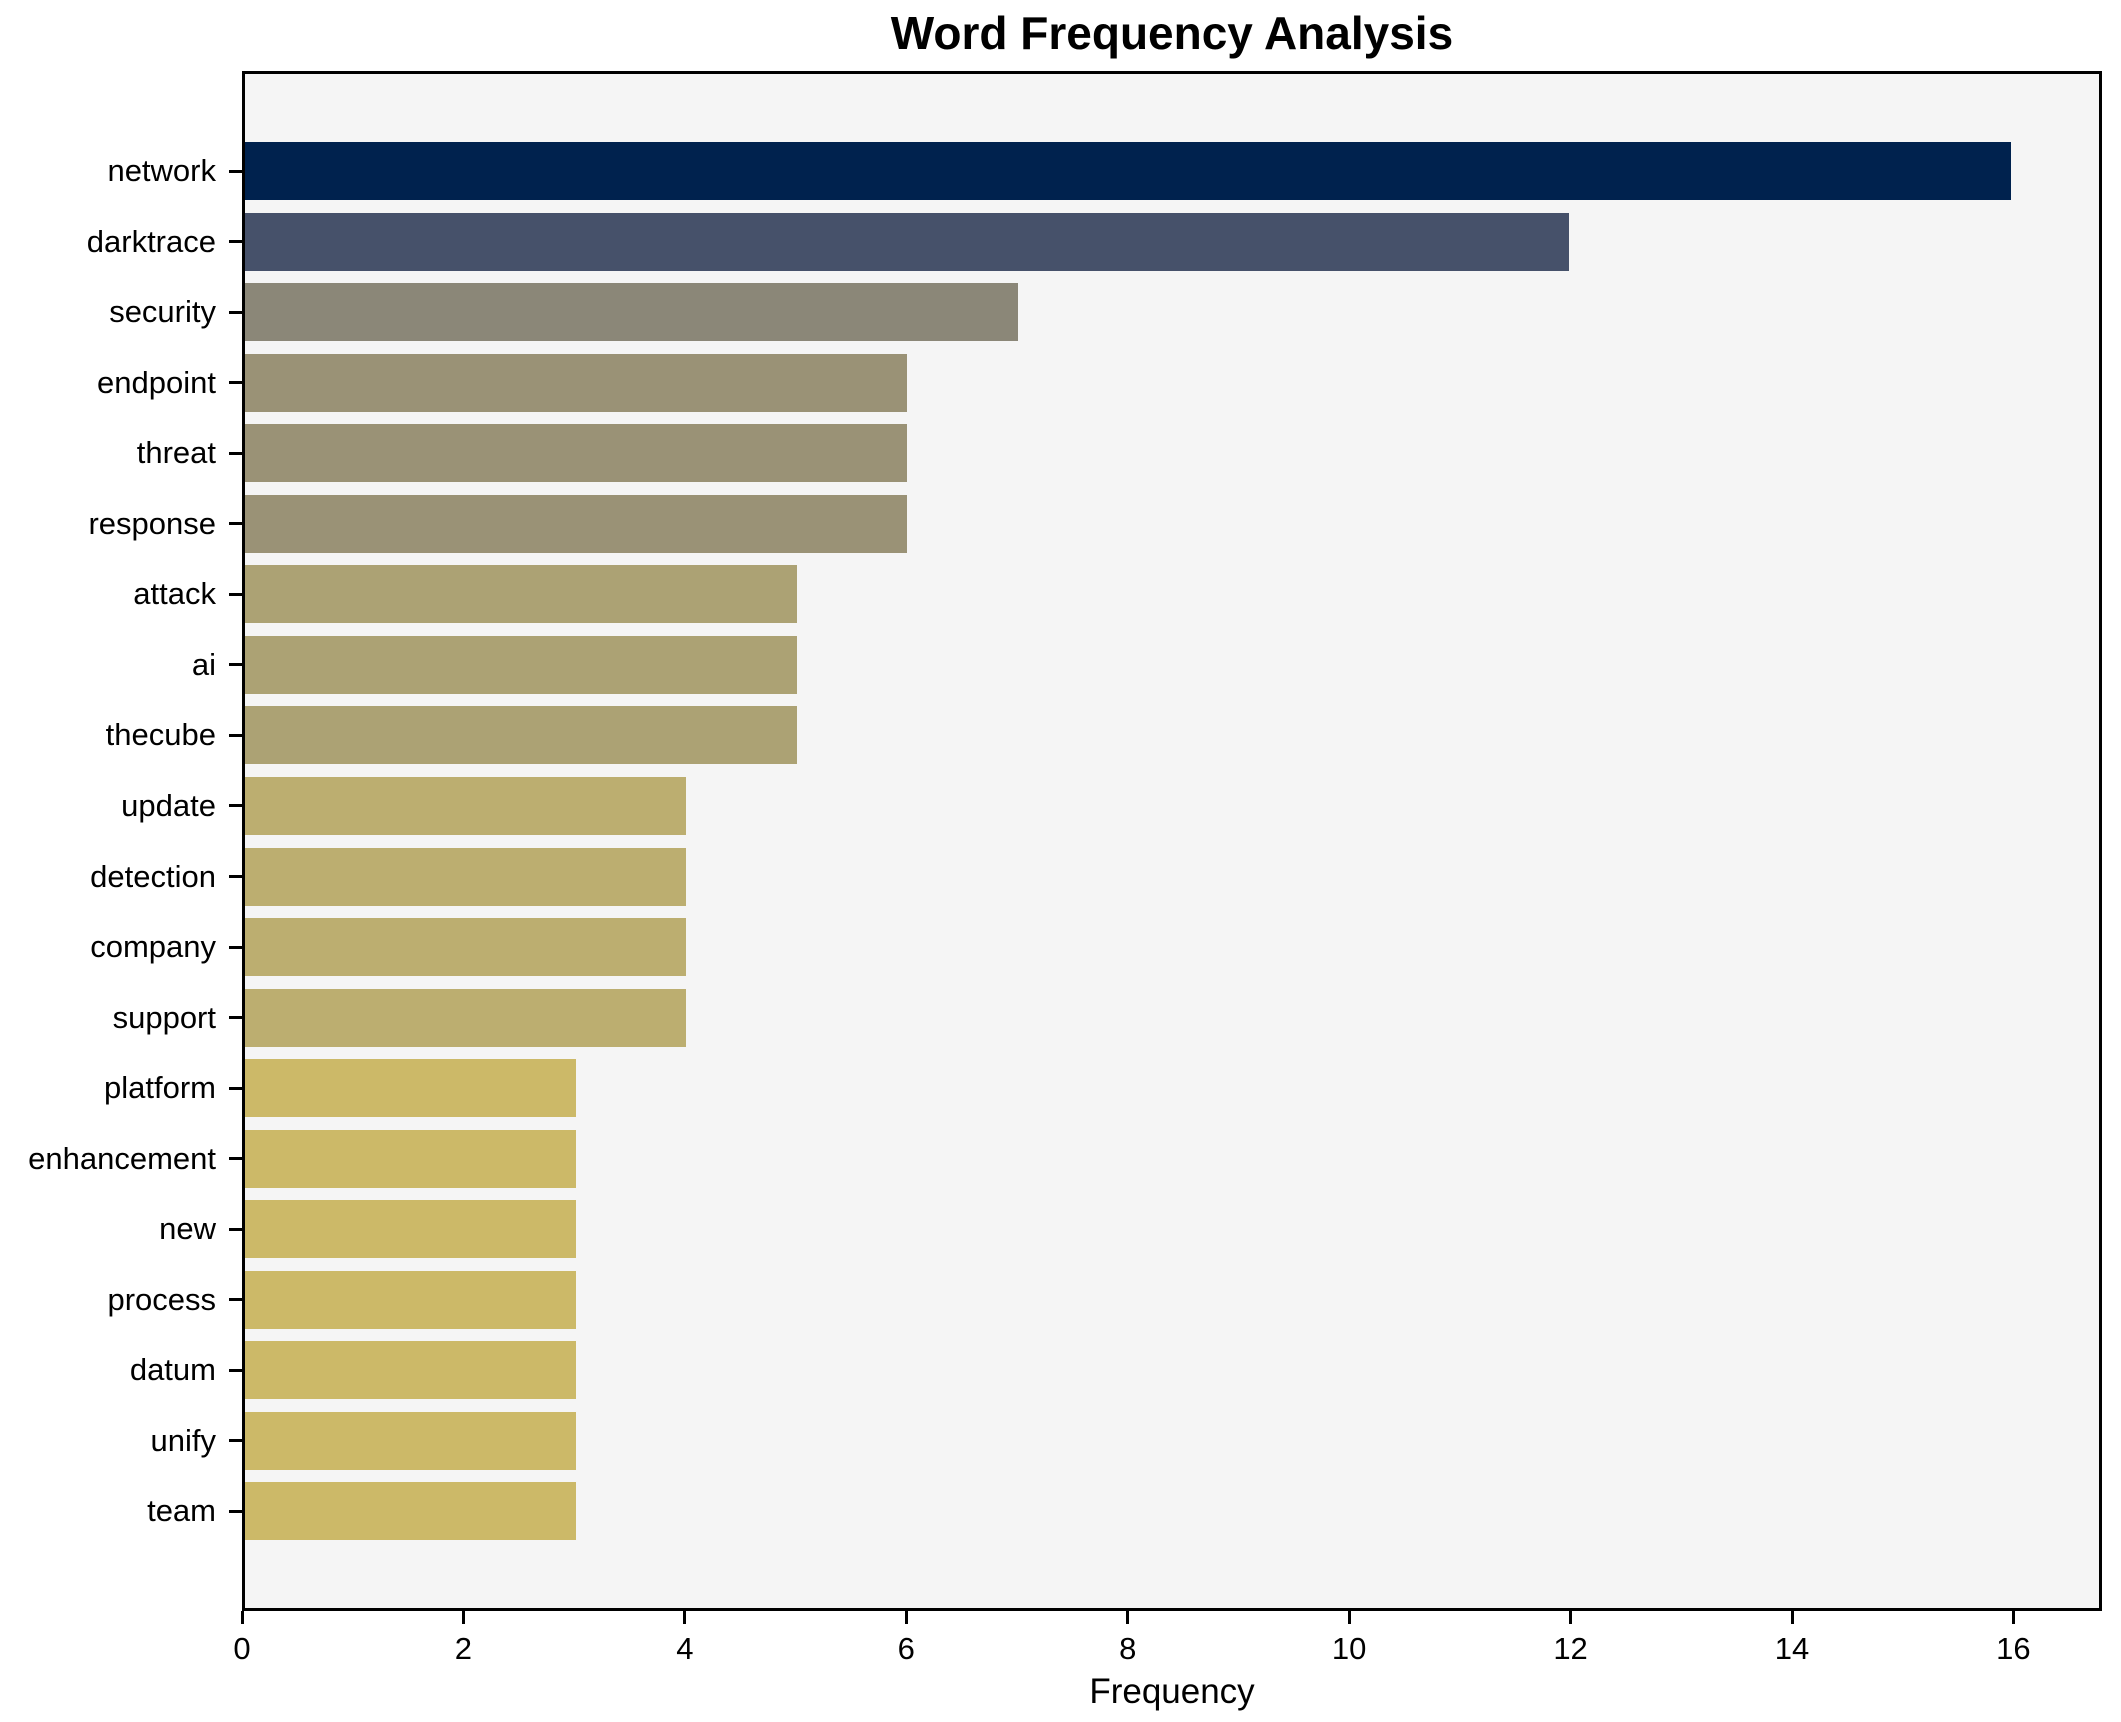 This screenshot has height=1722, width=2121. What do you see at coordinates (631, 312) in the screenshot?
I see `bar-security` at bounding box center [631, 312].